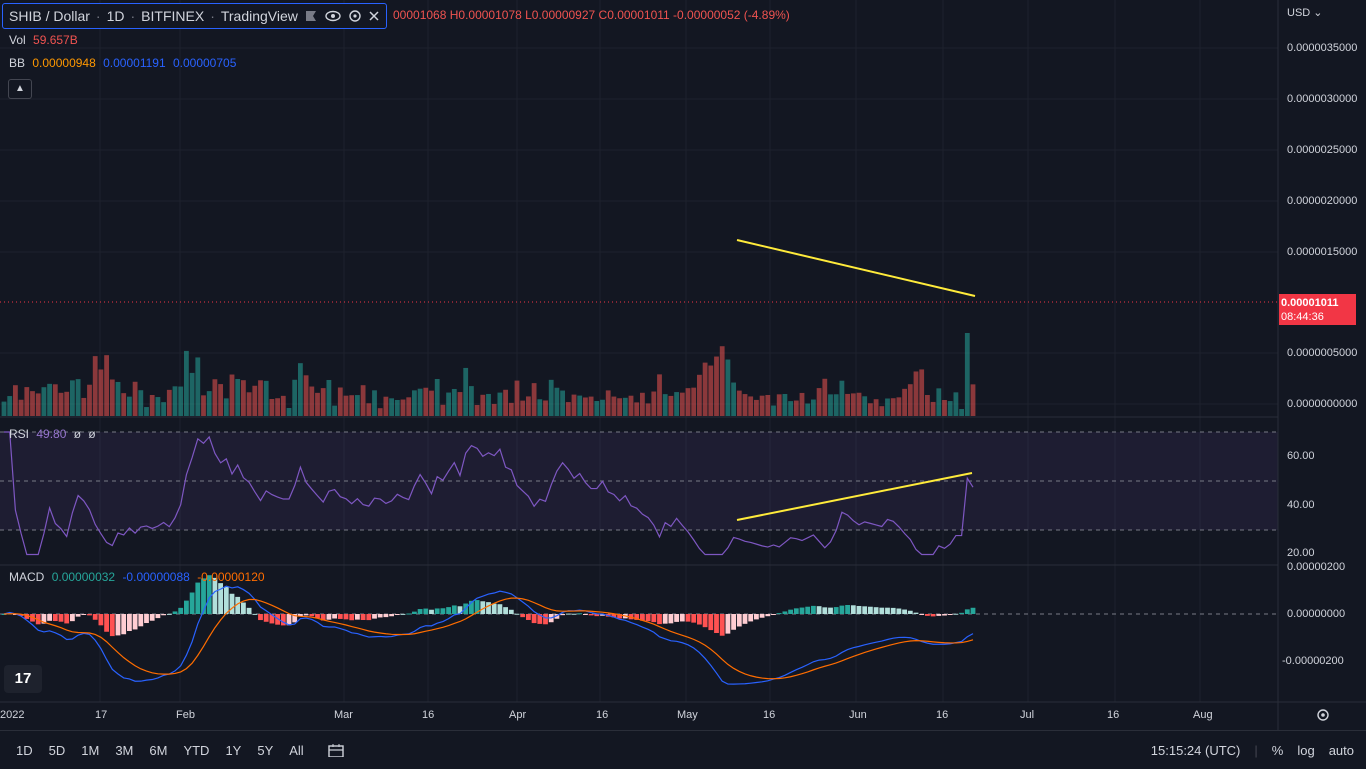 This screenshot has width=1366, height=769. I want to click on macd-line-value: -0.00000088, so click(156, 577).